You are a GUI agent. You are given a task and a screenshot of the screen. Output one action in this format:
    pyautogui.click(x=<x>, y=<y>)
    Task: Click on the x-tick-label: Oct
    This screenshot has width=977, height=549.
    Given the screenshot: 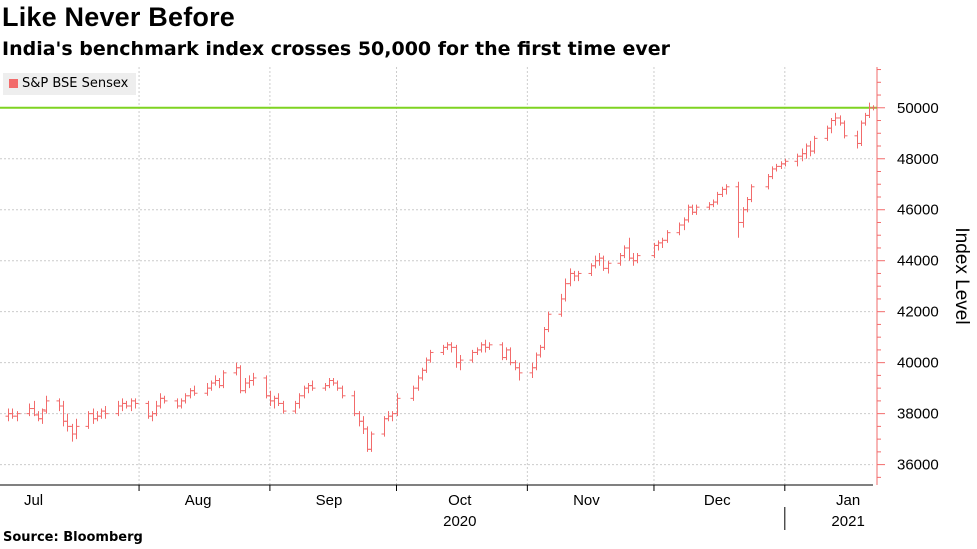 What is the action you would take?
    pyautogui.click(x=460, y=500)
    